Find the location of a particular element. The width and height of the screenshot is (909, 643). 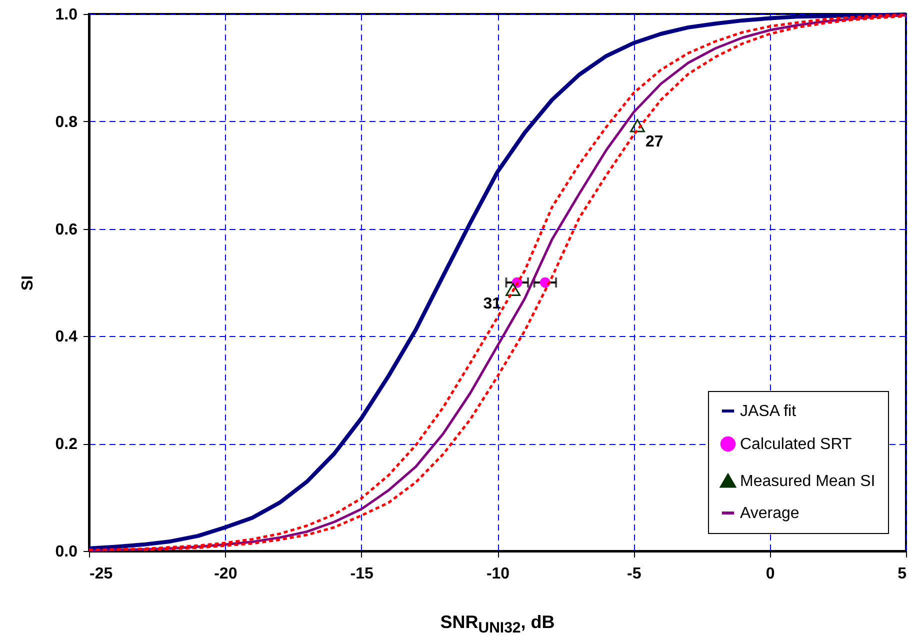

annotation: 27 is located at coordinates (654, 142).